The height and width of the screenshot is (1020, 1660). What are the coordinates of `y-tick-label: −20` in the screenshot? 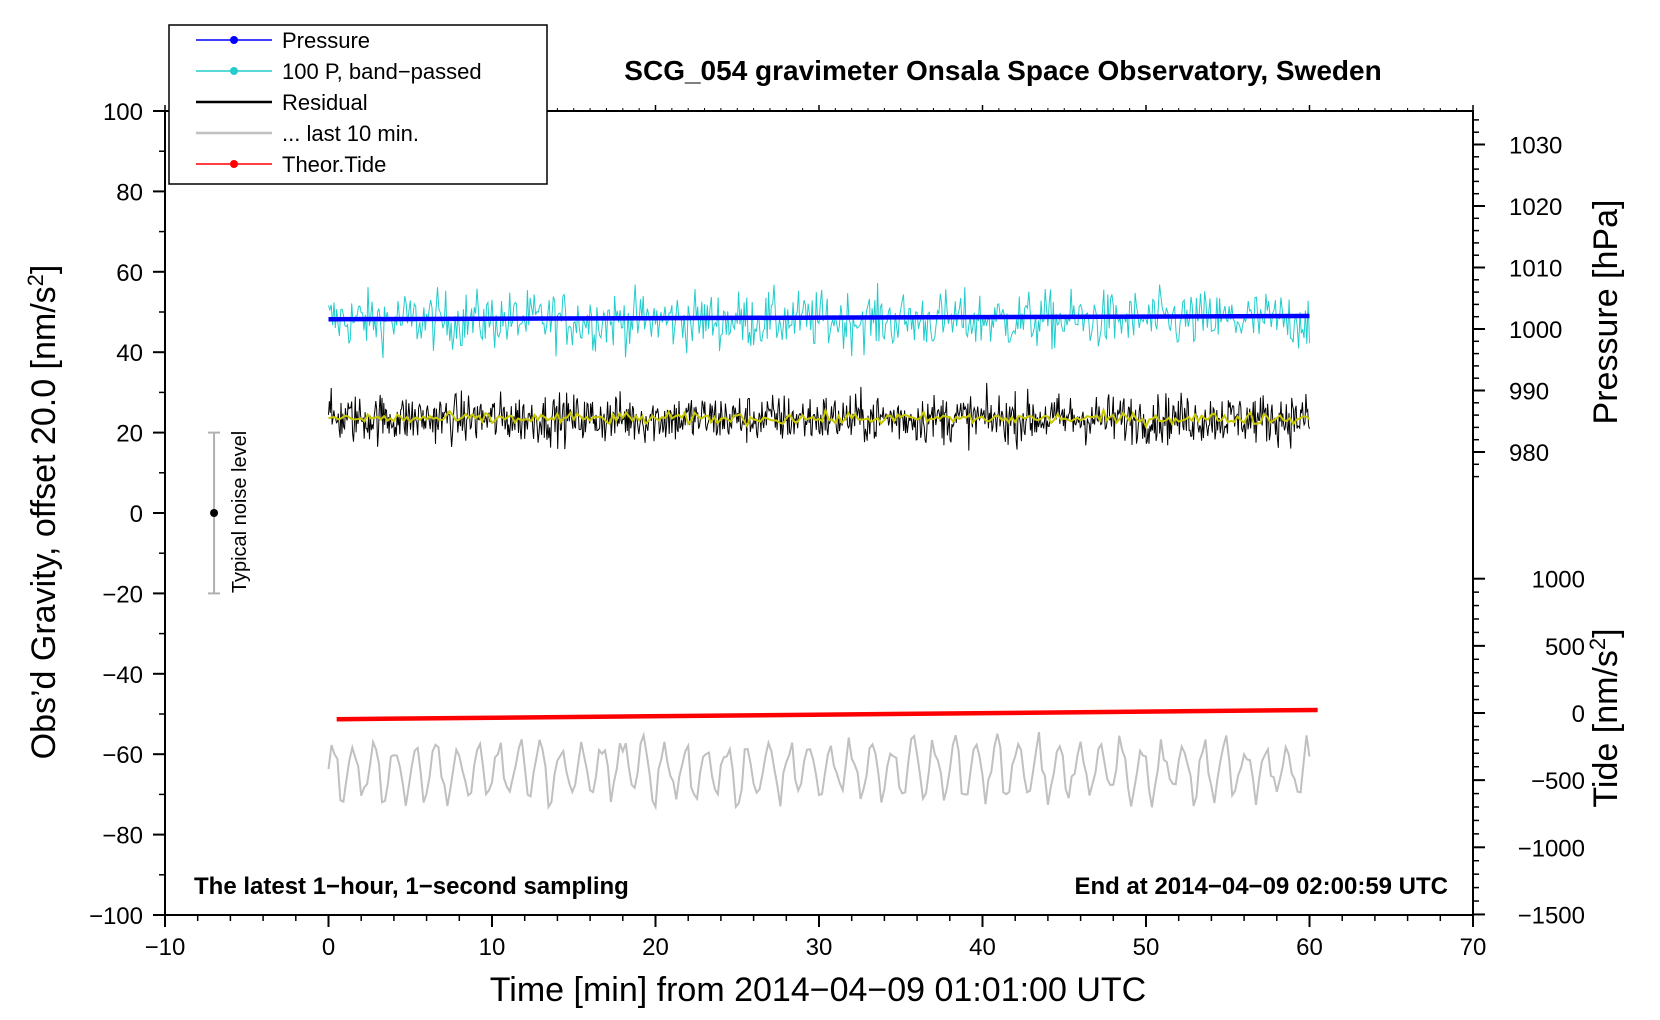 It's located at (122, 594).